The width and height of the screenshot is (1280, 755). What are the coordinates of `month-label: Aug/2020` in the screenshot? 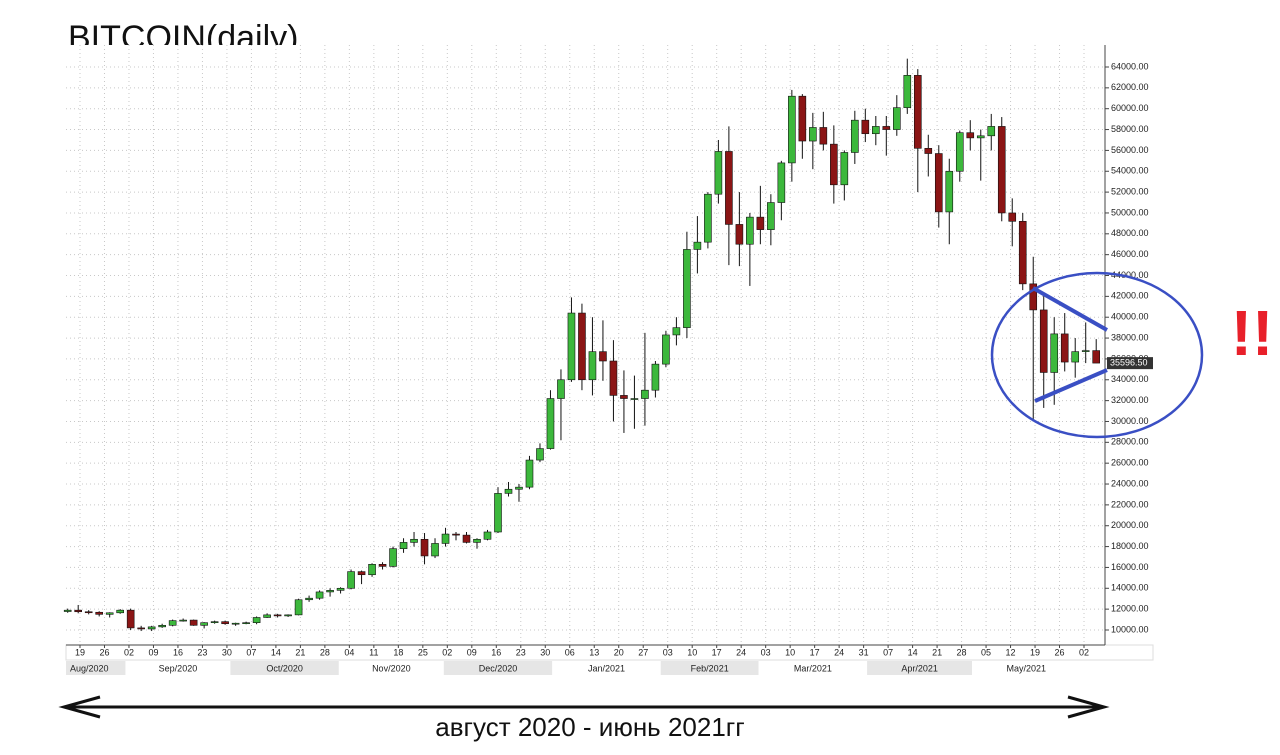 It's located at (89, 668).